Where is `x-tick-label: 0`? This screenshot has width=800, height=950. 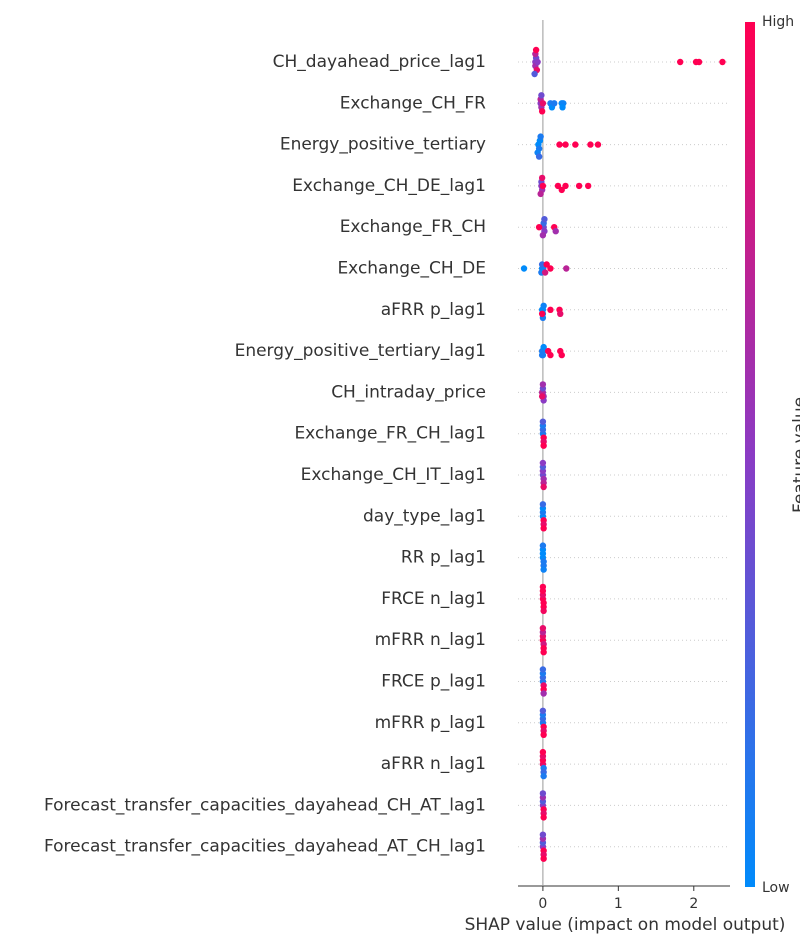
x-tick-label: 0 is located at coordinates (542, 904).